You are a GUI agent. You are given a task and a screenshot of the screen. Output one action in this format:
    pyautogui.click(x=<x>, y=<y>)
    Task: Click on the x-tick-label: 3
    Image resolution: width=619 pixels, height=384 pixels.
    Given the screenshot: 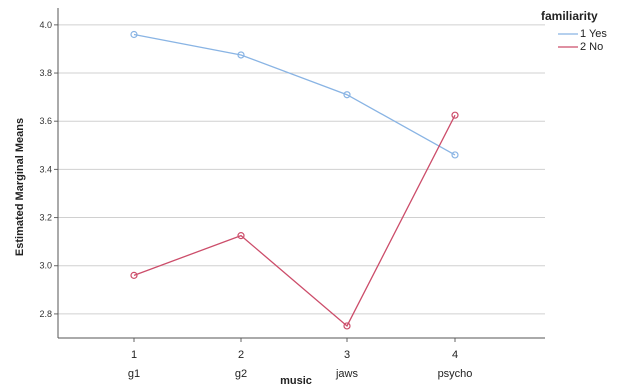 What is the action you would take?
    pyautogui.click(x=347, y=355)
    